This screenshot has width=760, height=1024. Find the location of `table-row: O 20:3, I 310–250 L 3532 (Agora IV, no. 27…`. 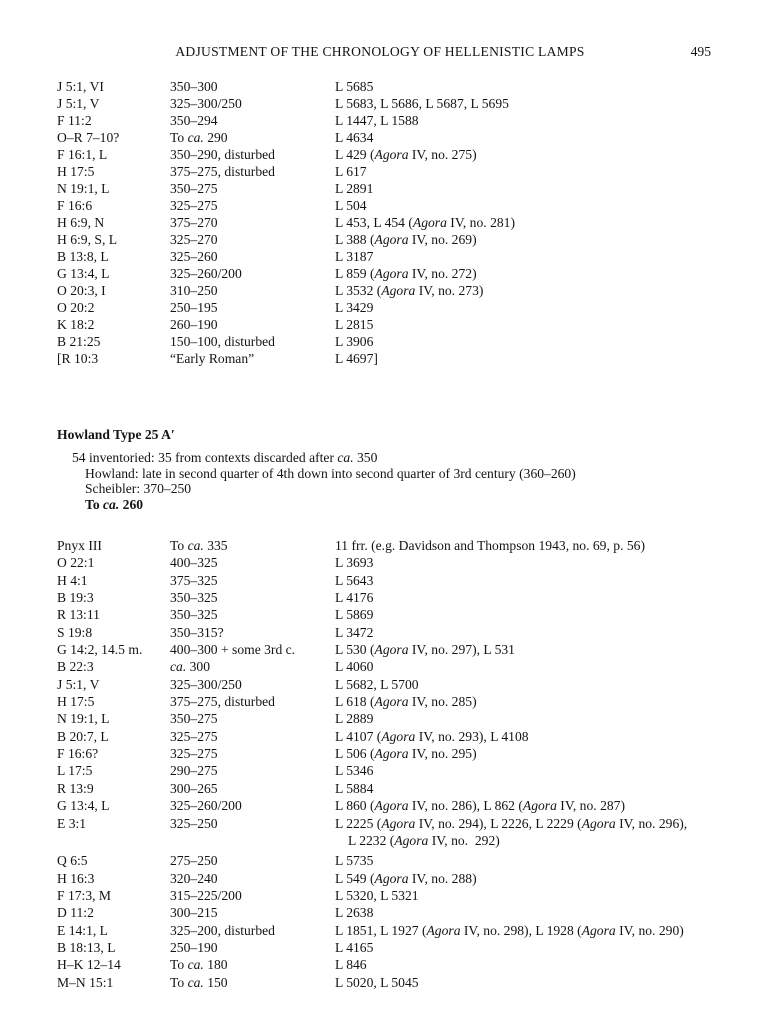

table-row: O 20:3, I 310–250 L 3532 (Agora IV, no. 27… is located at coordinates (402, 290).